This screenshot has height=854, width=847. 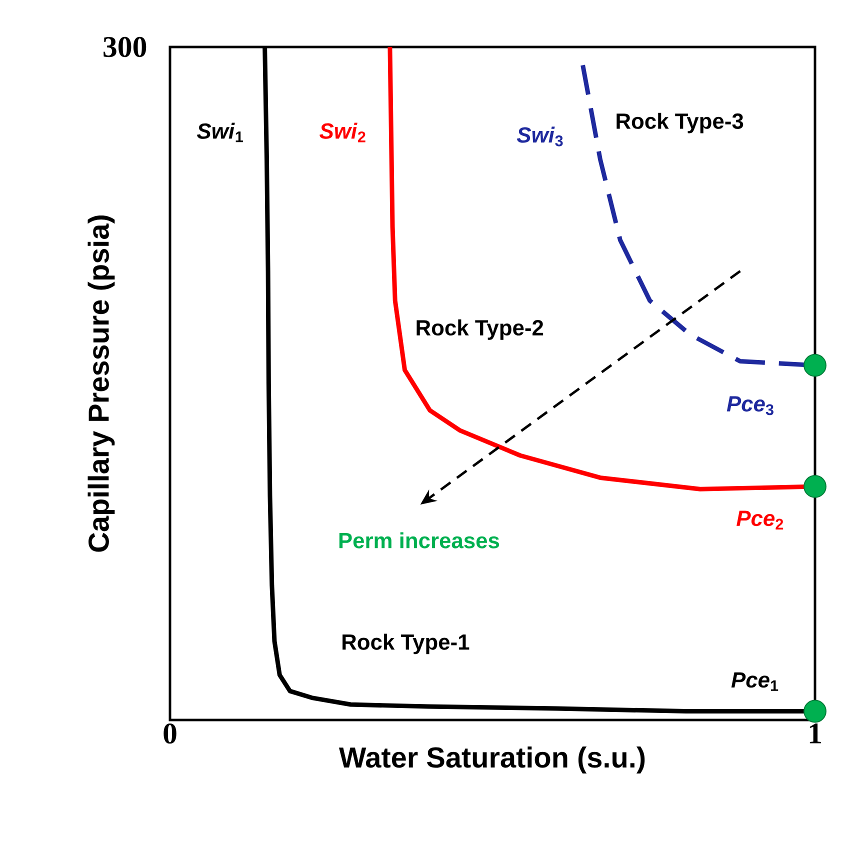 I want to click on annotation: Rock Type-2, so click(x=480, y=329).